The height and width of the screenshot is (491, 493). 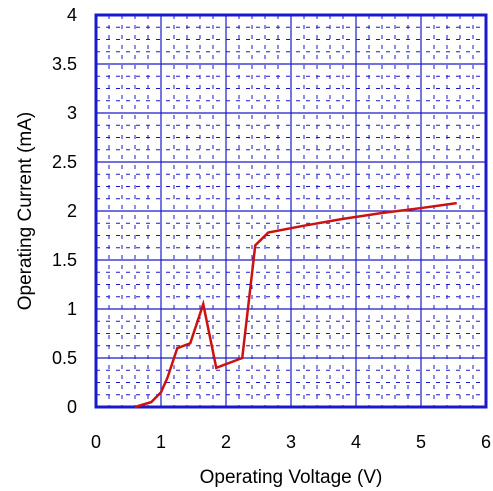 I want to click on y-tick-label: 3.5, so click(x=64, y=64).